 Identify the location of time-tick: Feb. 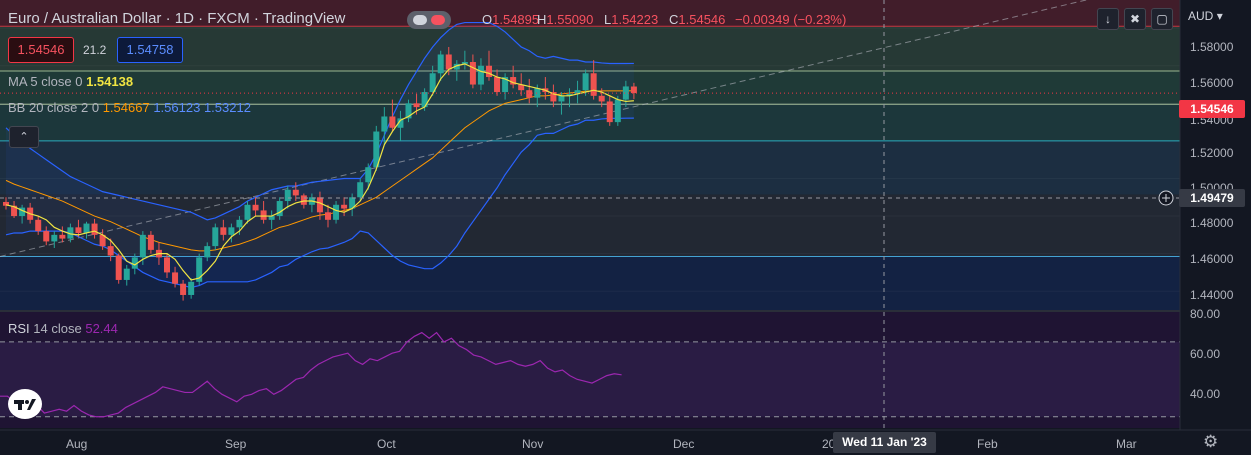
(987, 444).